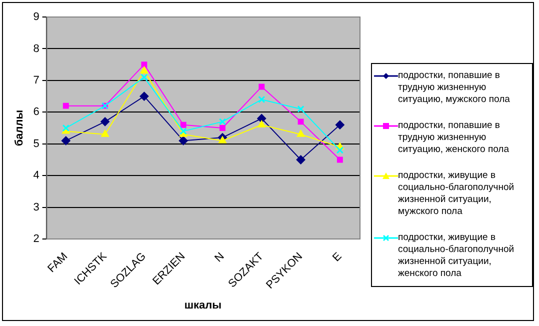 The width and height of the screenshot is (539, 326). I want to click on legend-label: подростки, попавшие в трудную жизненную ситуацию, женского пола, so click(454, 138).